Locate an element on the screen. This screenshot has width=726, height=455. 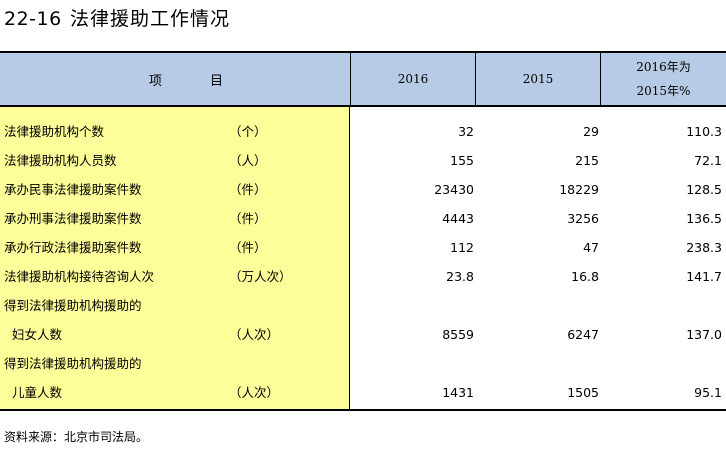
row-value-percent: 110.3 is located at coordinates (704, 131).